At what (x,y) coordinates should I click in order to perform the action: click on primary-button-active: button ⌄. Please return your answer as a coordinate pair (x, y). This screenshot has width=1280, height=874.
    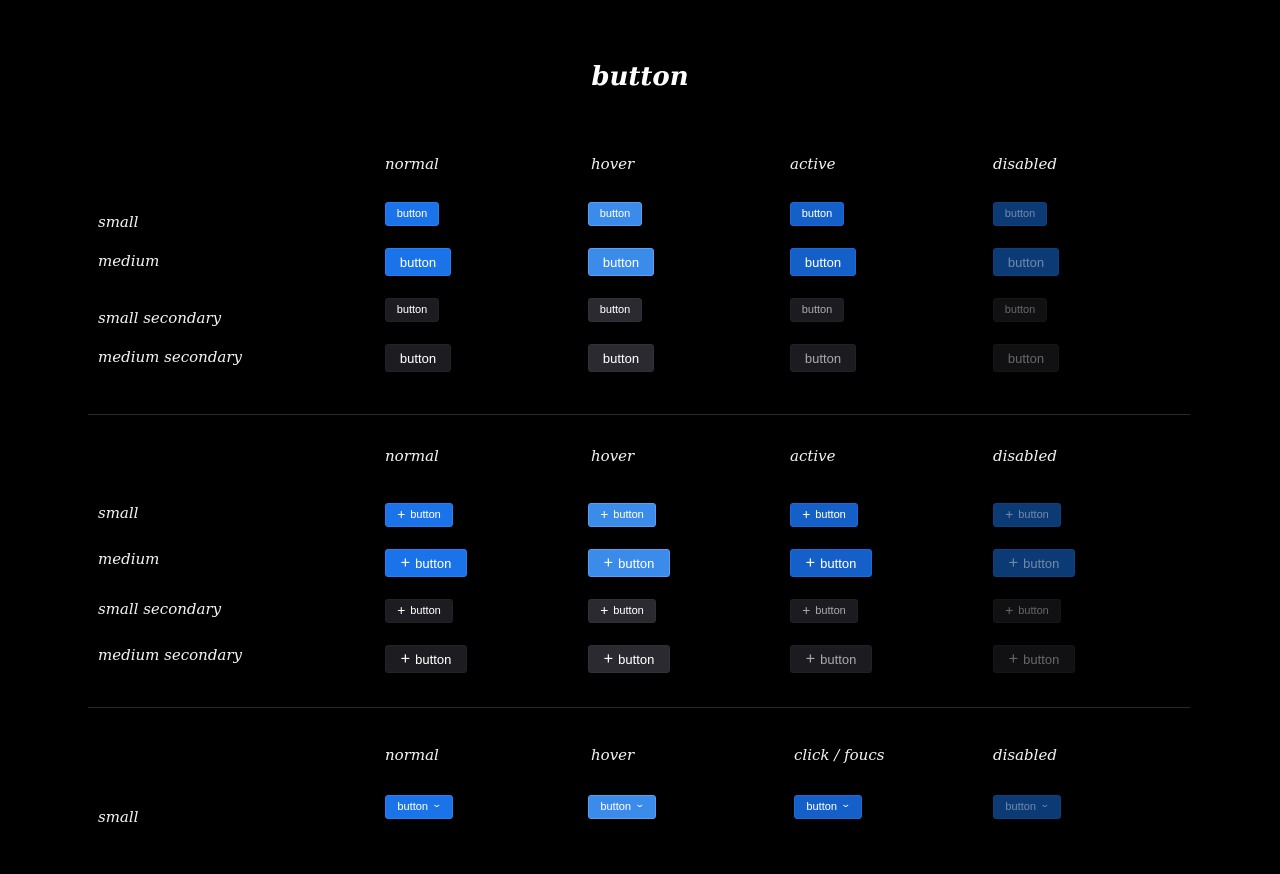
    Looking at the image, I should click on (828, 807).